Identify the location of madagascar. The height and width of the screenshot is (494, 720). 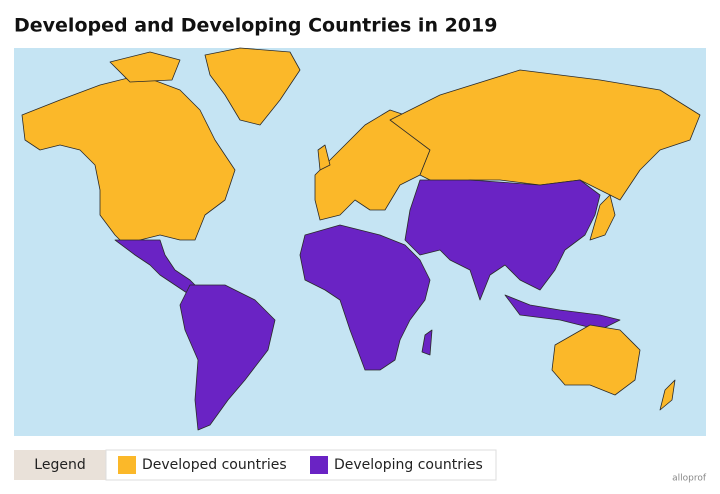
(427, 342).